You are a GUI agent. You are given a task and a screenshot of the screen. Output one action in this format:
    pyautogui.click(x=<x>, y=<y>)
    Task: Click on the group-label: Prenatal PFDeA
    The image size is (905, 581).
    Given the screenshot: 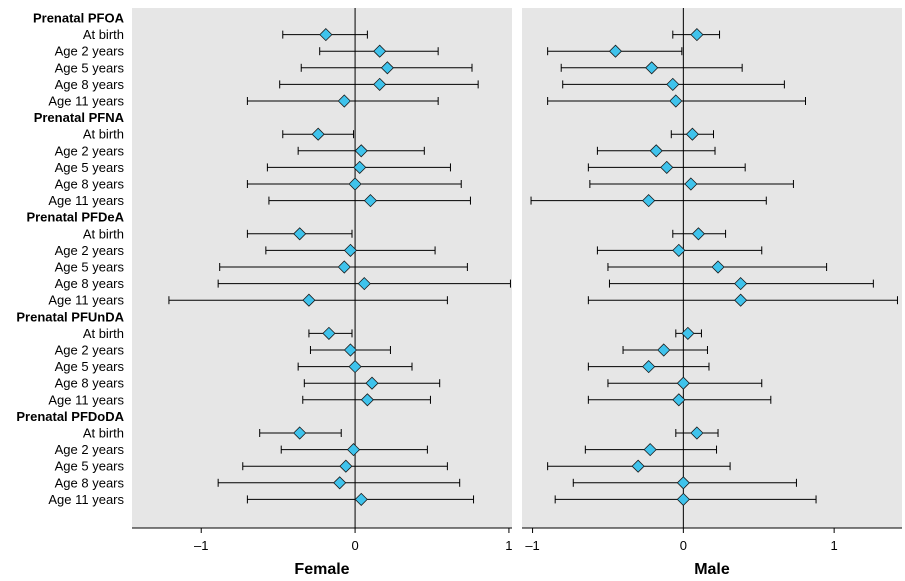 What is the action you would take?
    pyautogui.click(x=75, y=217)
    